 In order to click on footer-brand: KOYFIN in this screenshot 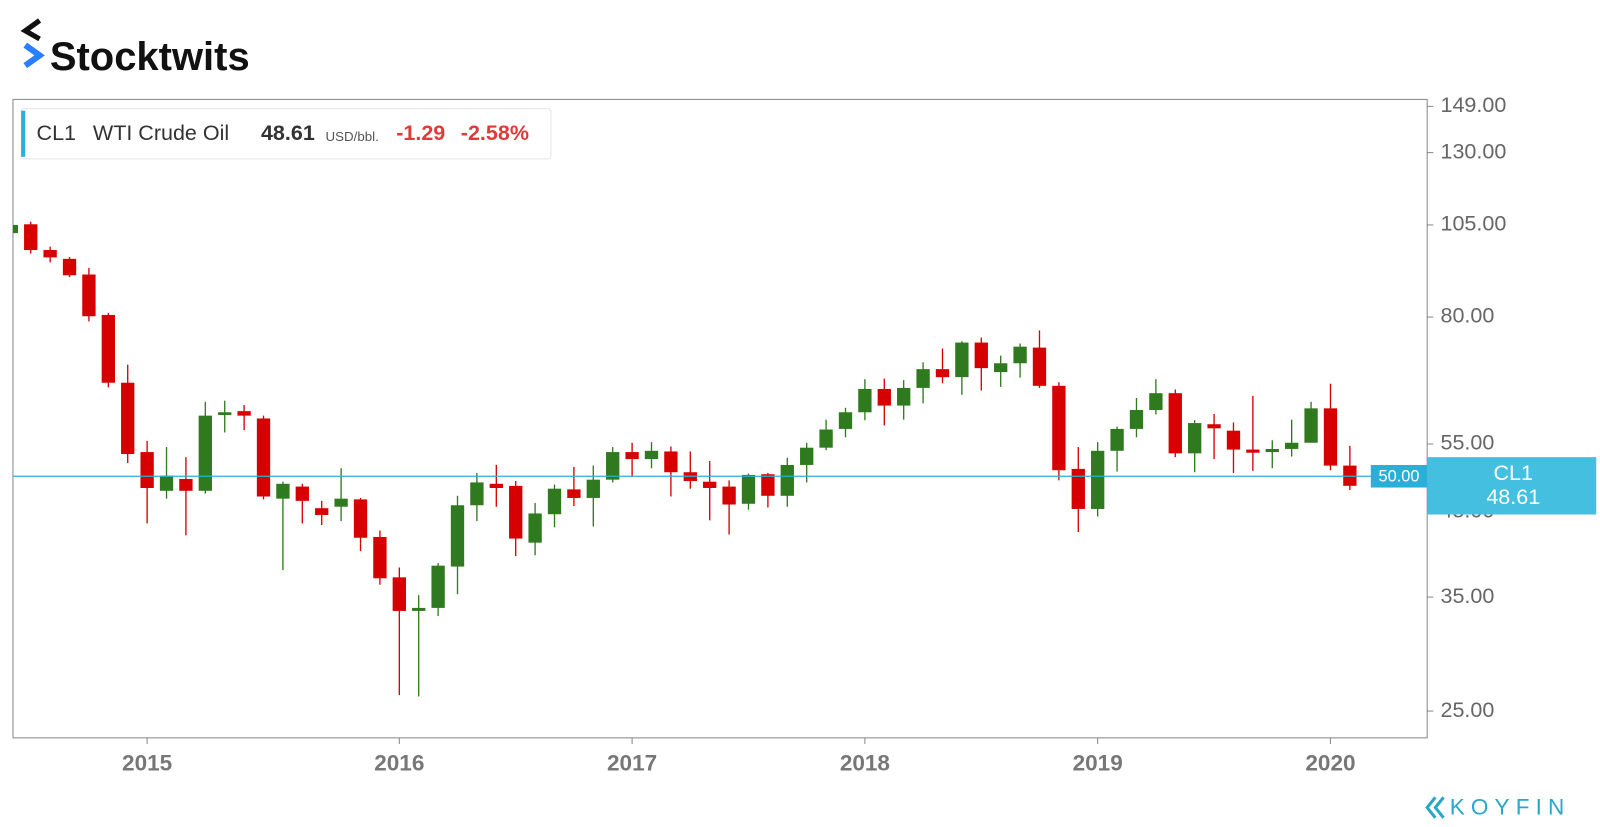, I will do `click(1510, 807)`.